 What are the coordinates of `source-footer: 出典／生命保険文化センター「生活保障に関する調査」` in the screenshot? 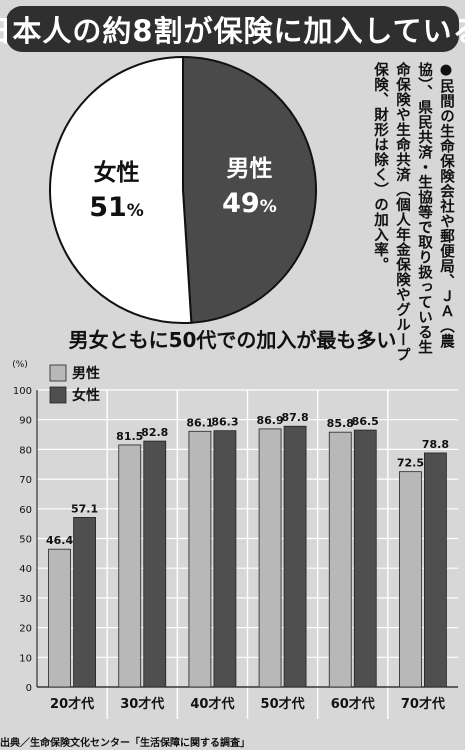 It's located at (125, 743).